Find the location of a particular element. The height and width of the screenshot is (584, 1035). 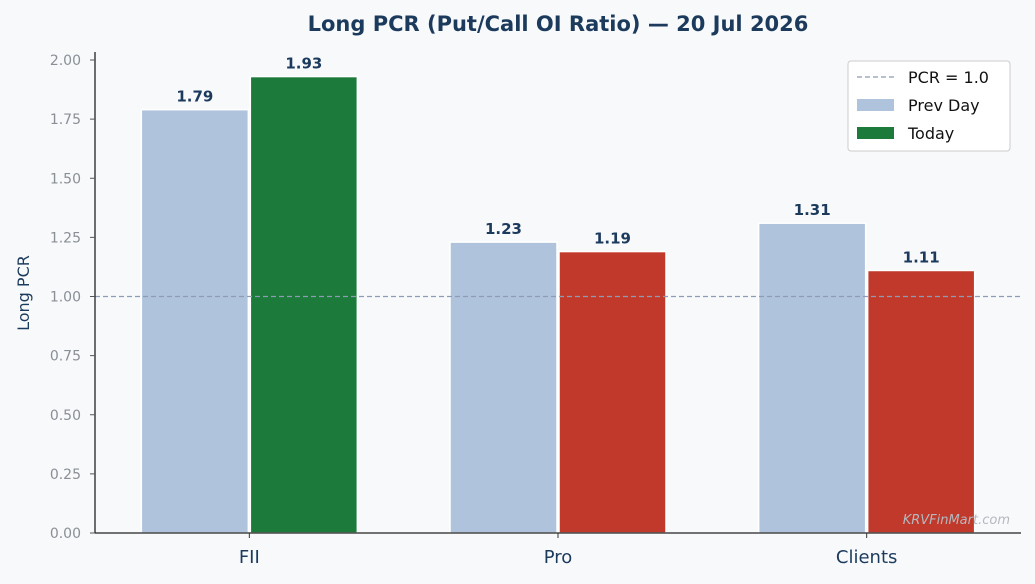

legend-label-prev-day: Prev Day is located at coordinates (944, 105).